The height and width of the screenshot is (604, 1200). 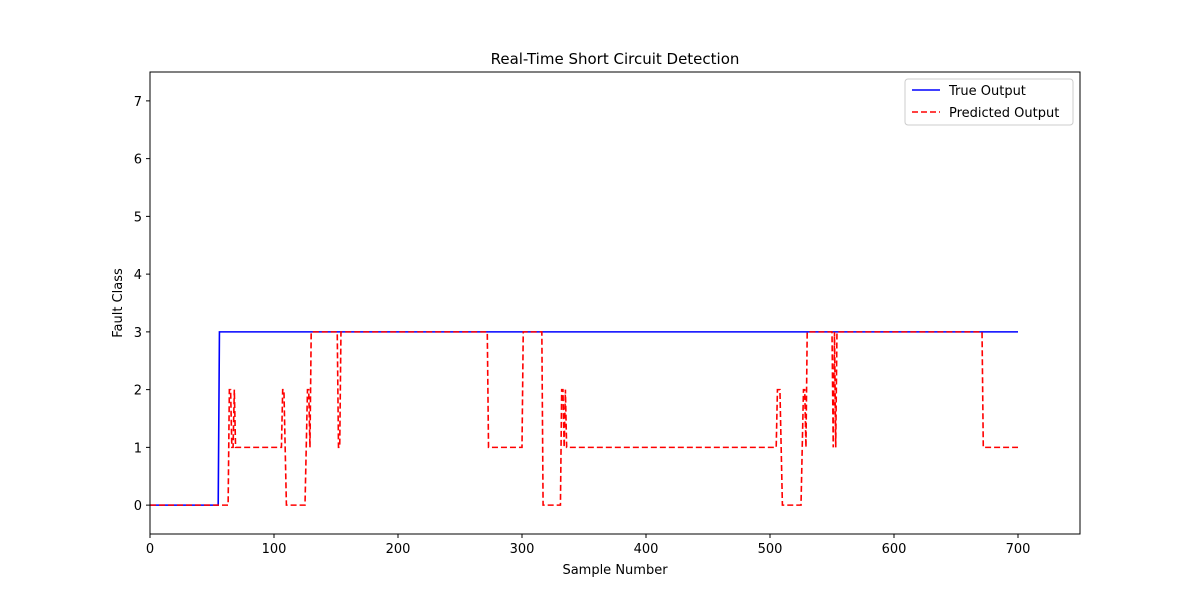 What do you see at coordinates (138, 102) in the screenshot?
I see `y-tick-label: 7` at bounding box center [138, 102].